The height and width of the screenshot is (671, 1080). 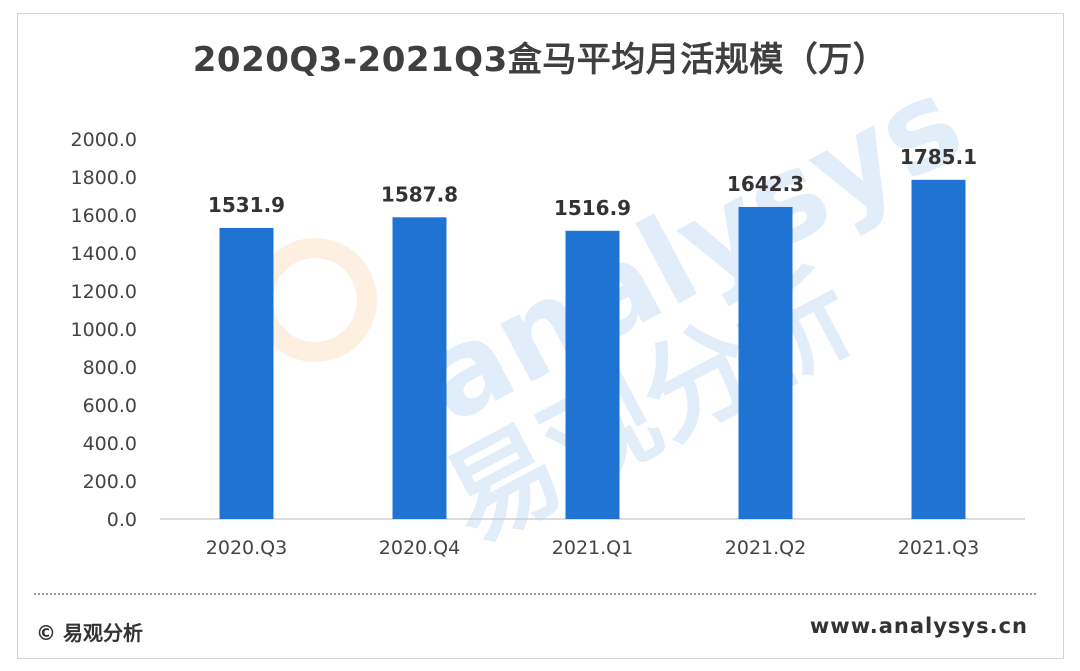 What do you see at coordinates (765, 184) in the screenshot?
I see `data-label: 1642.3` at bounding box center [765, 184].